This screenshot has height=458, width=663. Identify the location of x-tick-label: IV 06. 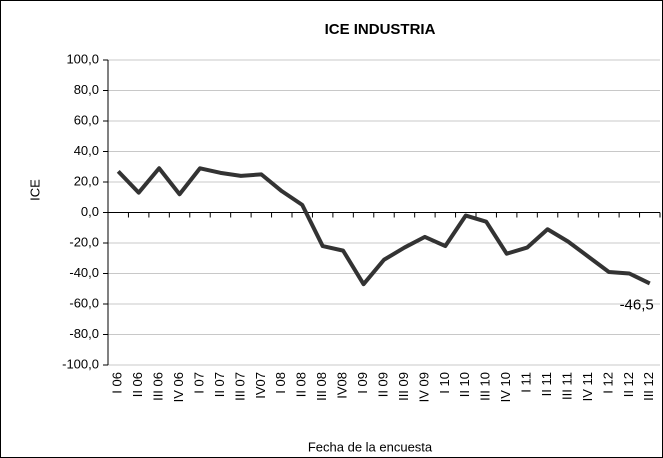
(178, 387).